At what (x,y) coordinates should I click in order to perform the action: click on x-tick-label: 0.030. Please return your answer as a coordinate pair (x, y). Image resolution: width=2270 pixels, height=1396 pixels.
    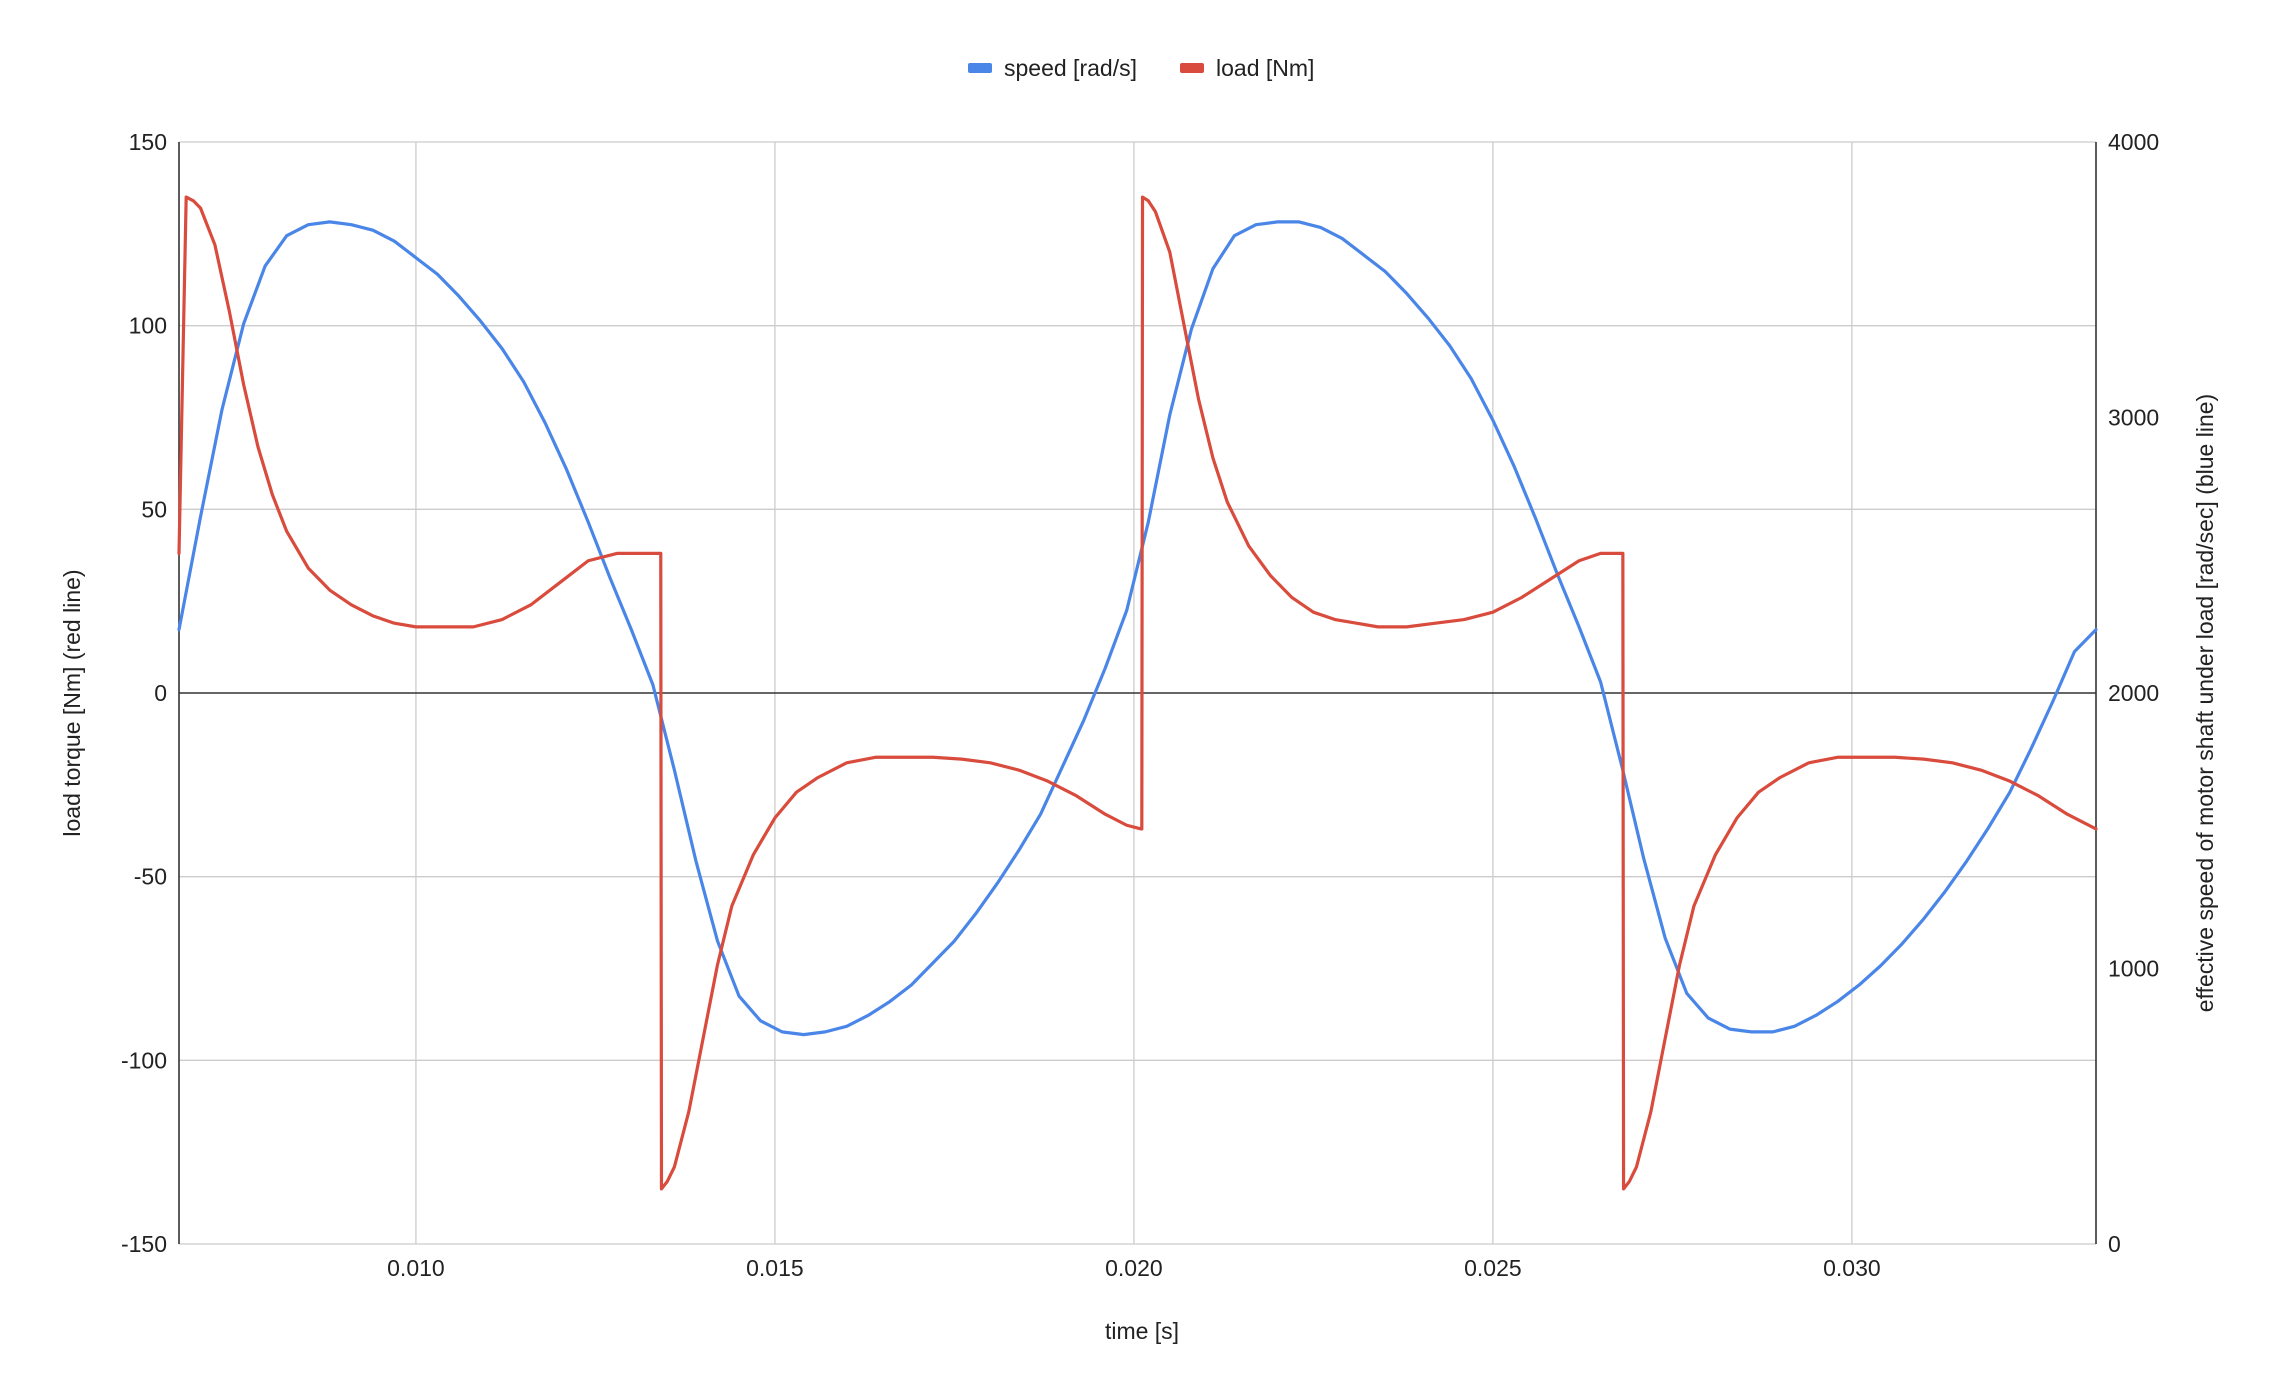
    Looking at the image, I should click on (1852, 1268).